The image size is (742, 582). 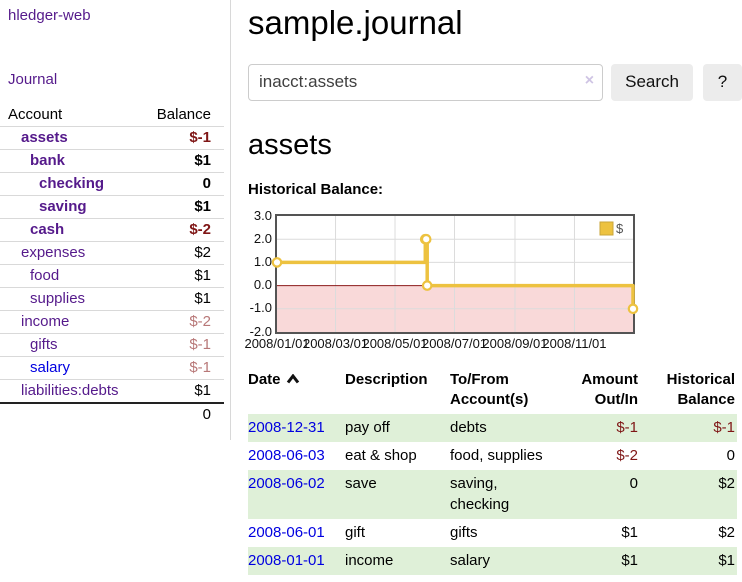 I want to click on transaction-date-cell: 2008-06-01, so click(x=296, y=533).